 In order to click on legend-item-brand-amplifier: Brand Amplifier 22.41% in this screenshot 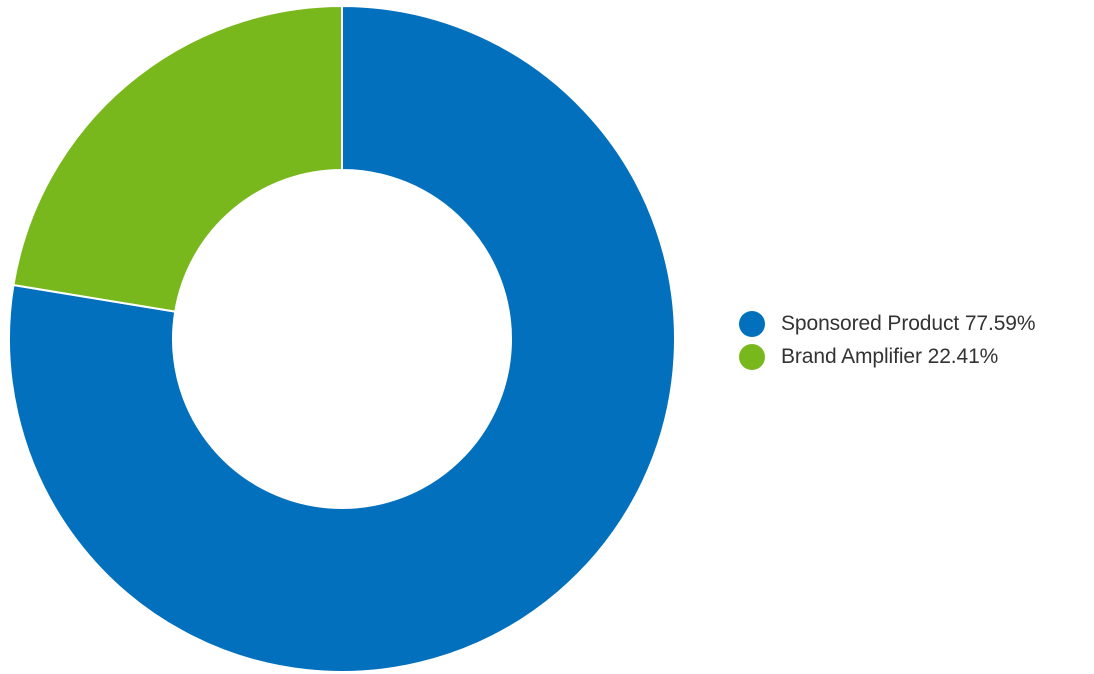, I will do `click(887, 357)`.